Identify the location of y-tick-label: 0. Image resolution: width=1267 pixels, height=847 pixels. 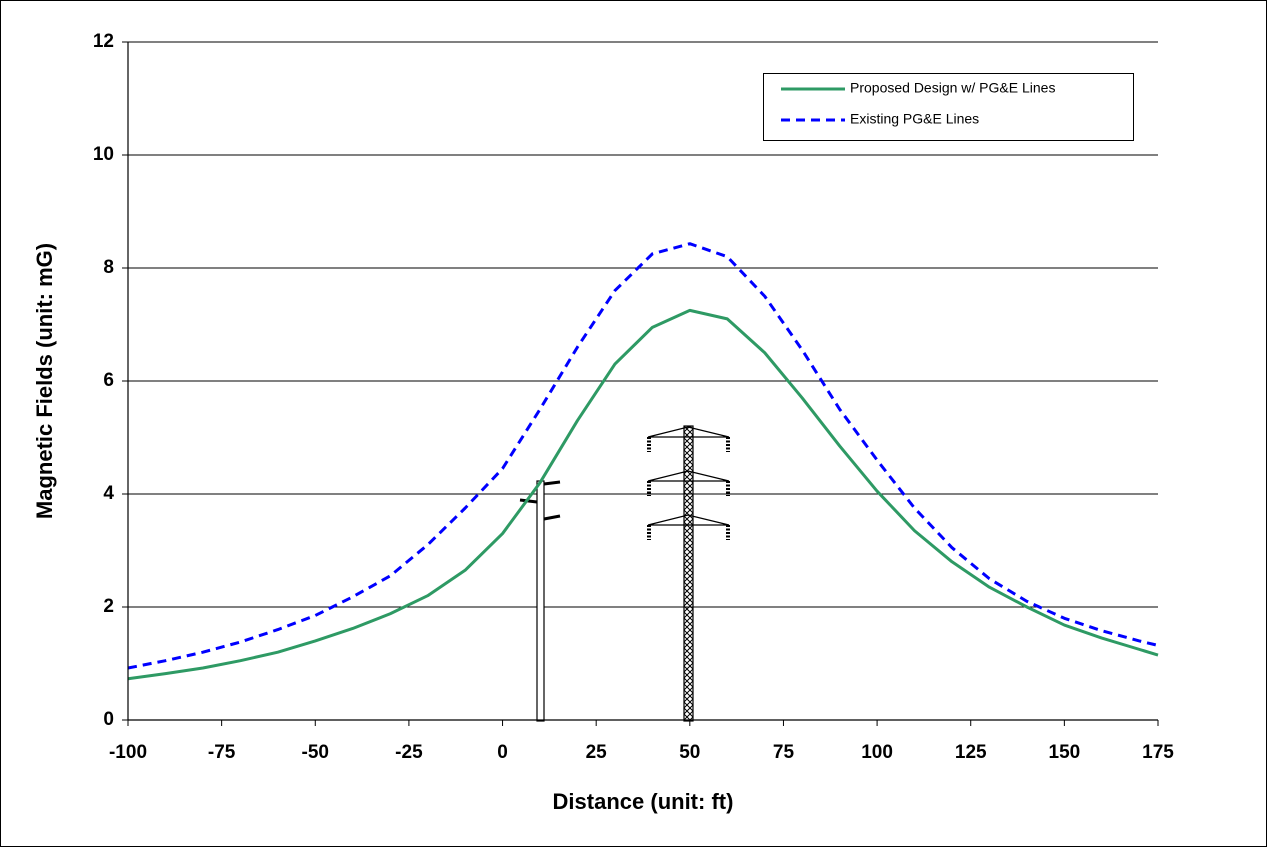
(108, 719).